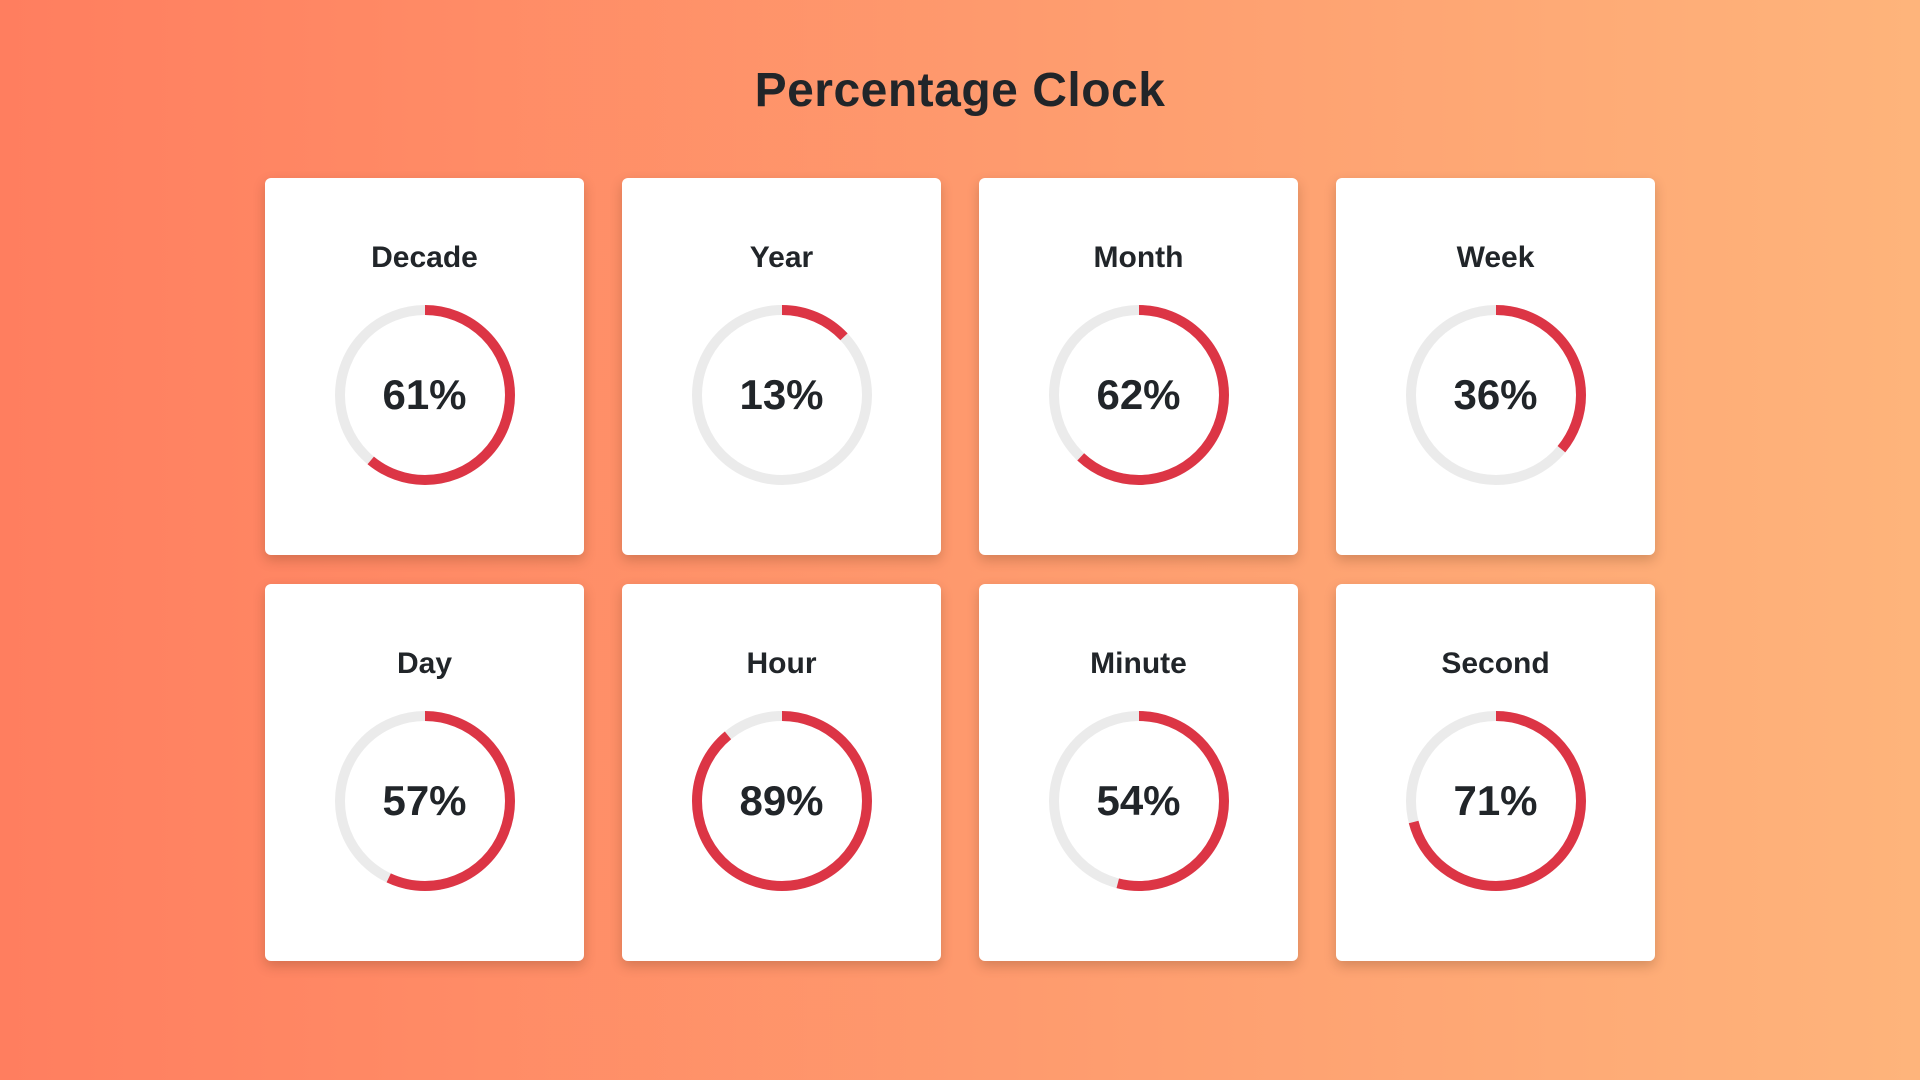  I want to click on card-title: Minute, so click(1138, 663).